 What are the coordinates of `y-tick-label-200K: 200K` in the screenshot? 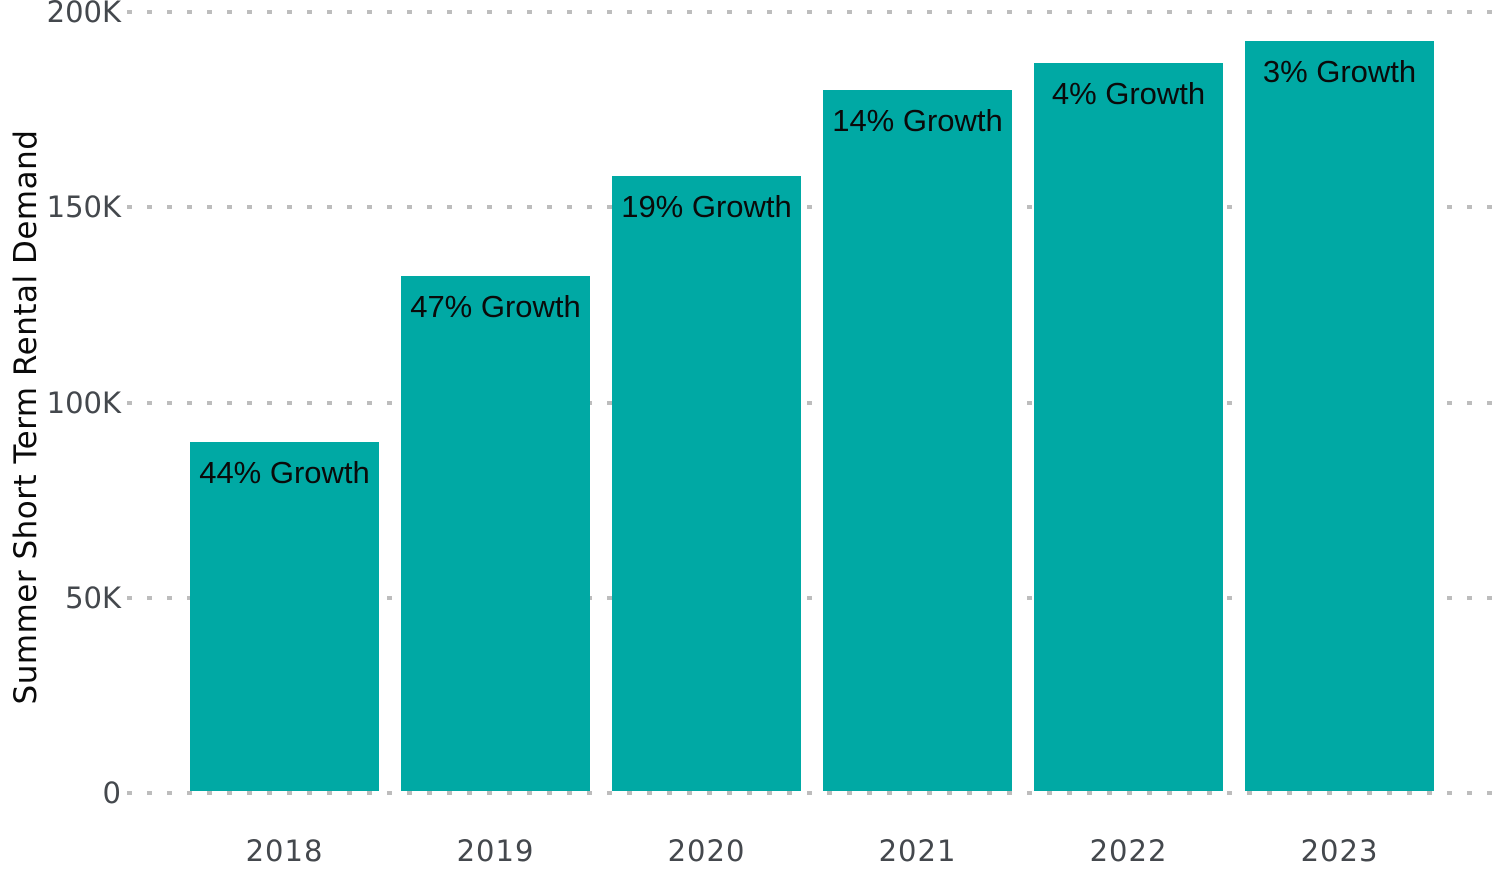 It's located at (83, 14).